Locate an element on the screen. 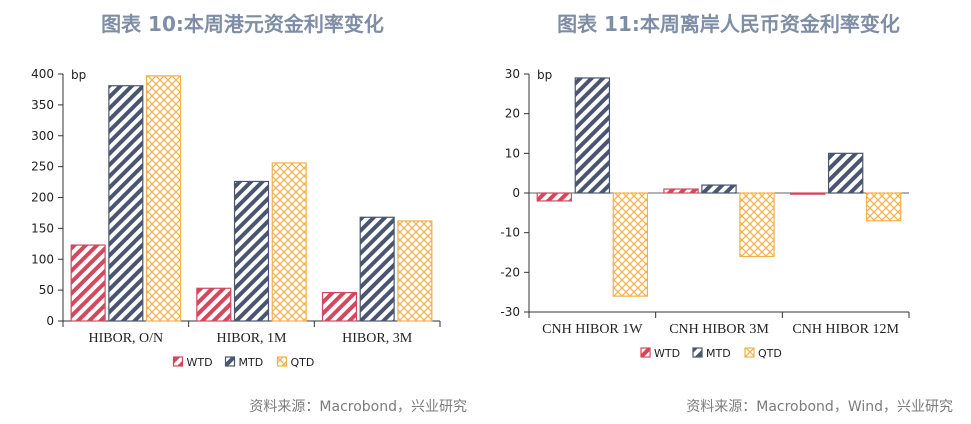 Image resolution: width=971 pixels, height=424 pixels. y-tick-label: -10 is located at coordinates (510, 233).